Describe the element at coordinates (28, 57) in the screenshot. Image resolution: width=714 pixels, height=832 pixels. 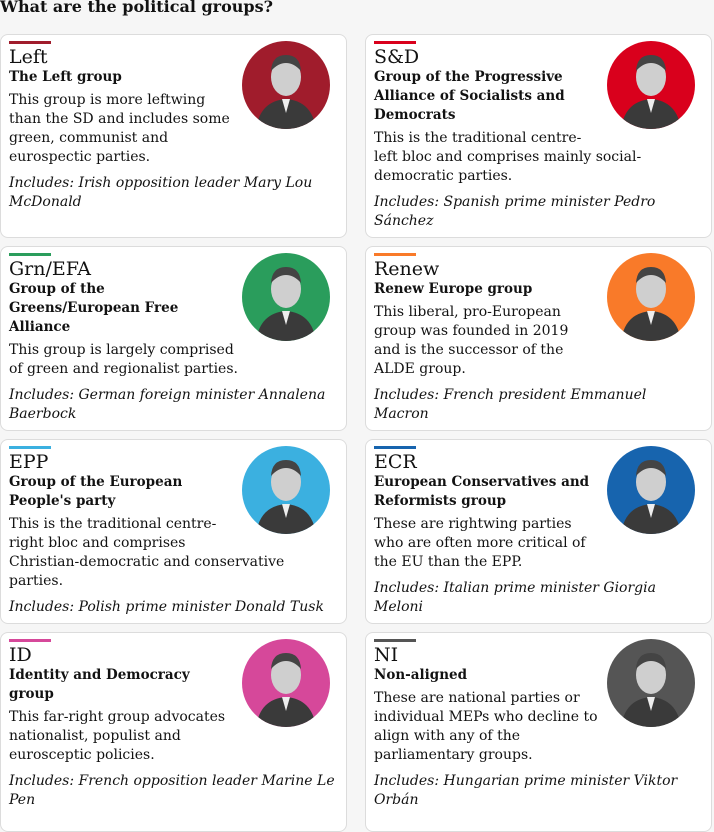
I see `group-abbr: Left` at that location.